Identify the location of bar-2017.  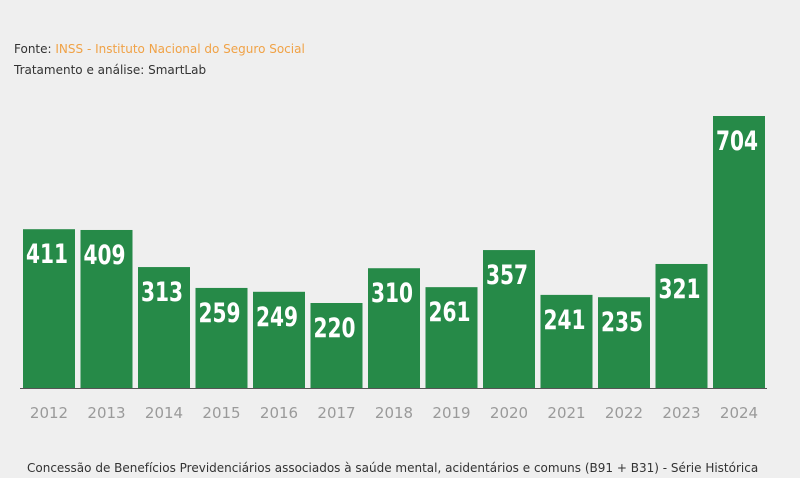
(336, 345).